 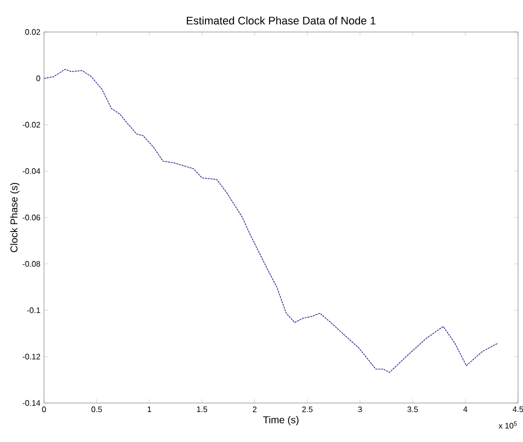 What do you see at coordinates (280, 421) in the screenshot?
I see `x-axis-title: Time (s)` at bounding box center [280, 421].